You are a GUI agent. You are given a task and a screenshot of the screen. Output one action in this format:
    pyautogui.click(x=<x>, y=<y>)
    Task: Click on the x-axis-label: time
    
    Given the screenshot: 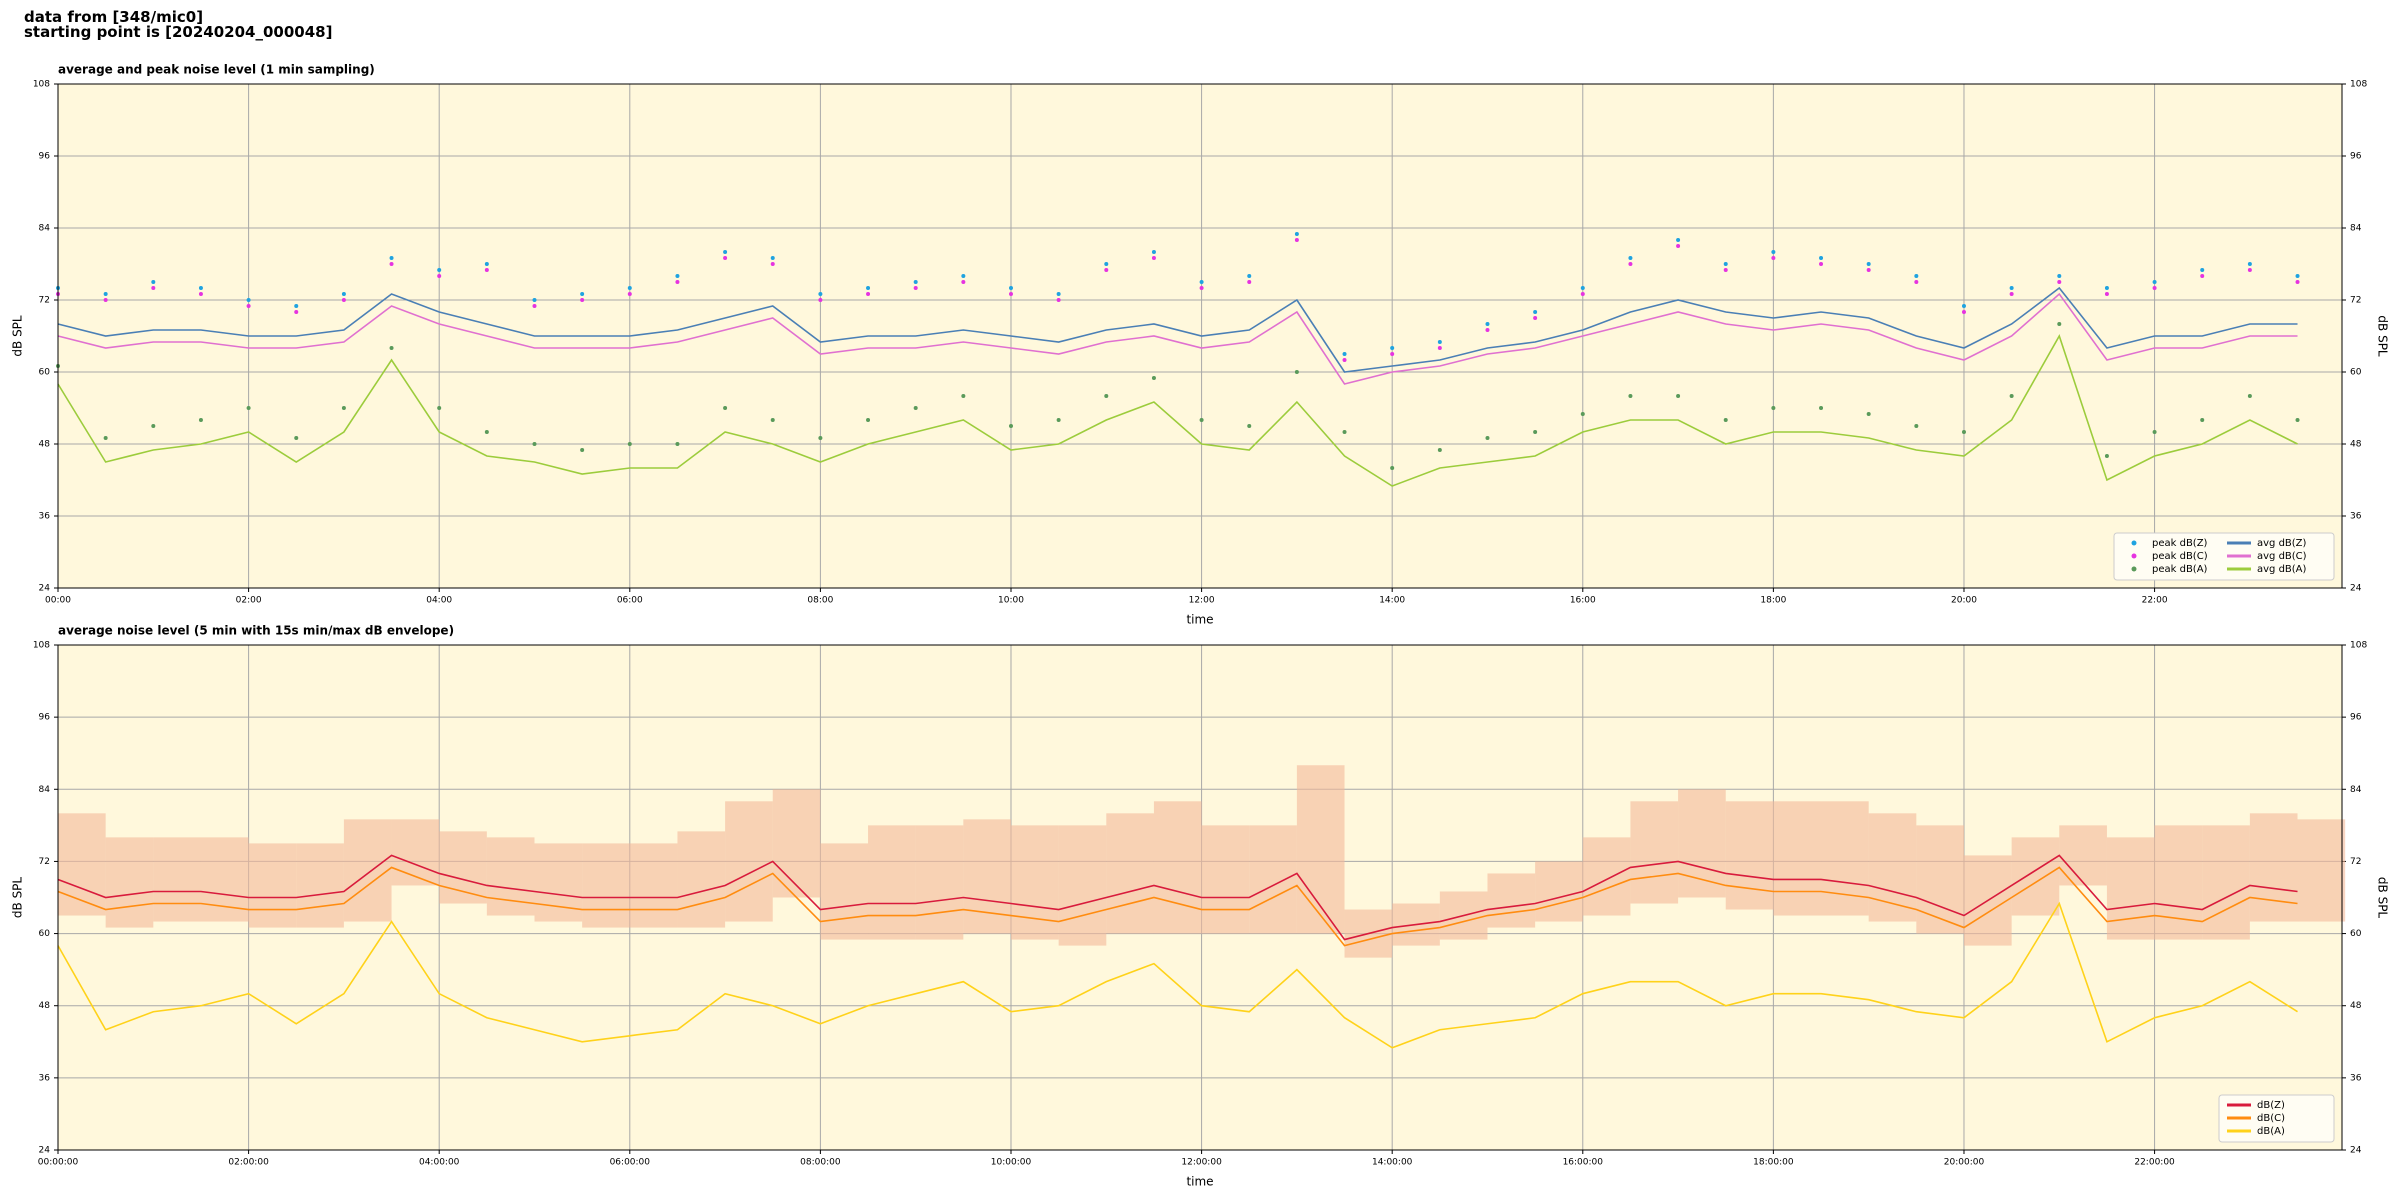 What is the action you would take?
    pyautogui.click(x=1199, y=1182)
    